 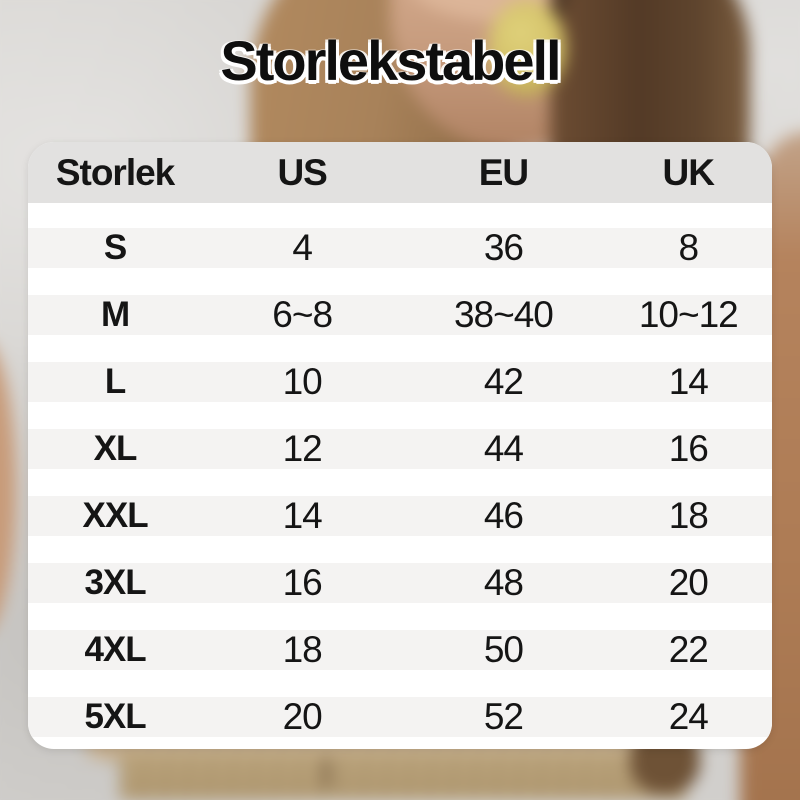 I want to click on page-title: Storlekstabell, so click(x=390, y=60).